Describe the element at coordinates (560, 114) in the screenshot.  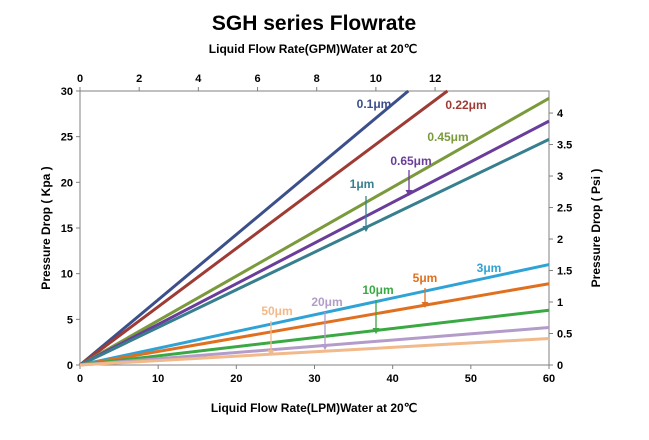
I see `right-tick-label: 4` at that location.